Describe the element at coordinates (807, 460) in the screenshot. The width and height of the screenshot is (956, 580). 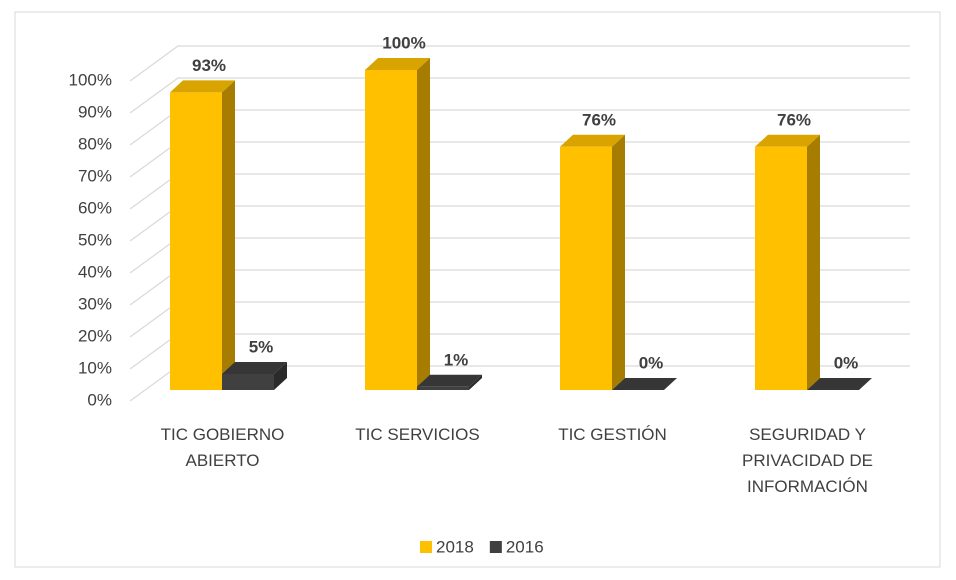
I see `x-tick-label: SEGURIDAD Y PRIVACIDAD DE INFORMACIÓN` at that location.